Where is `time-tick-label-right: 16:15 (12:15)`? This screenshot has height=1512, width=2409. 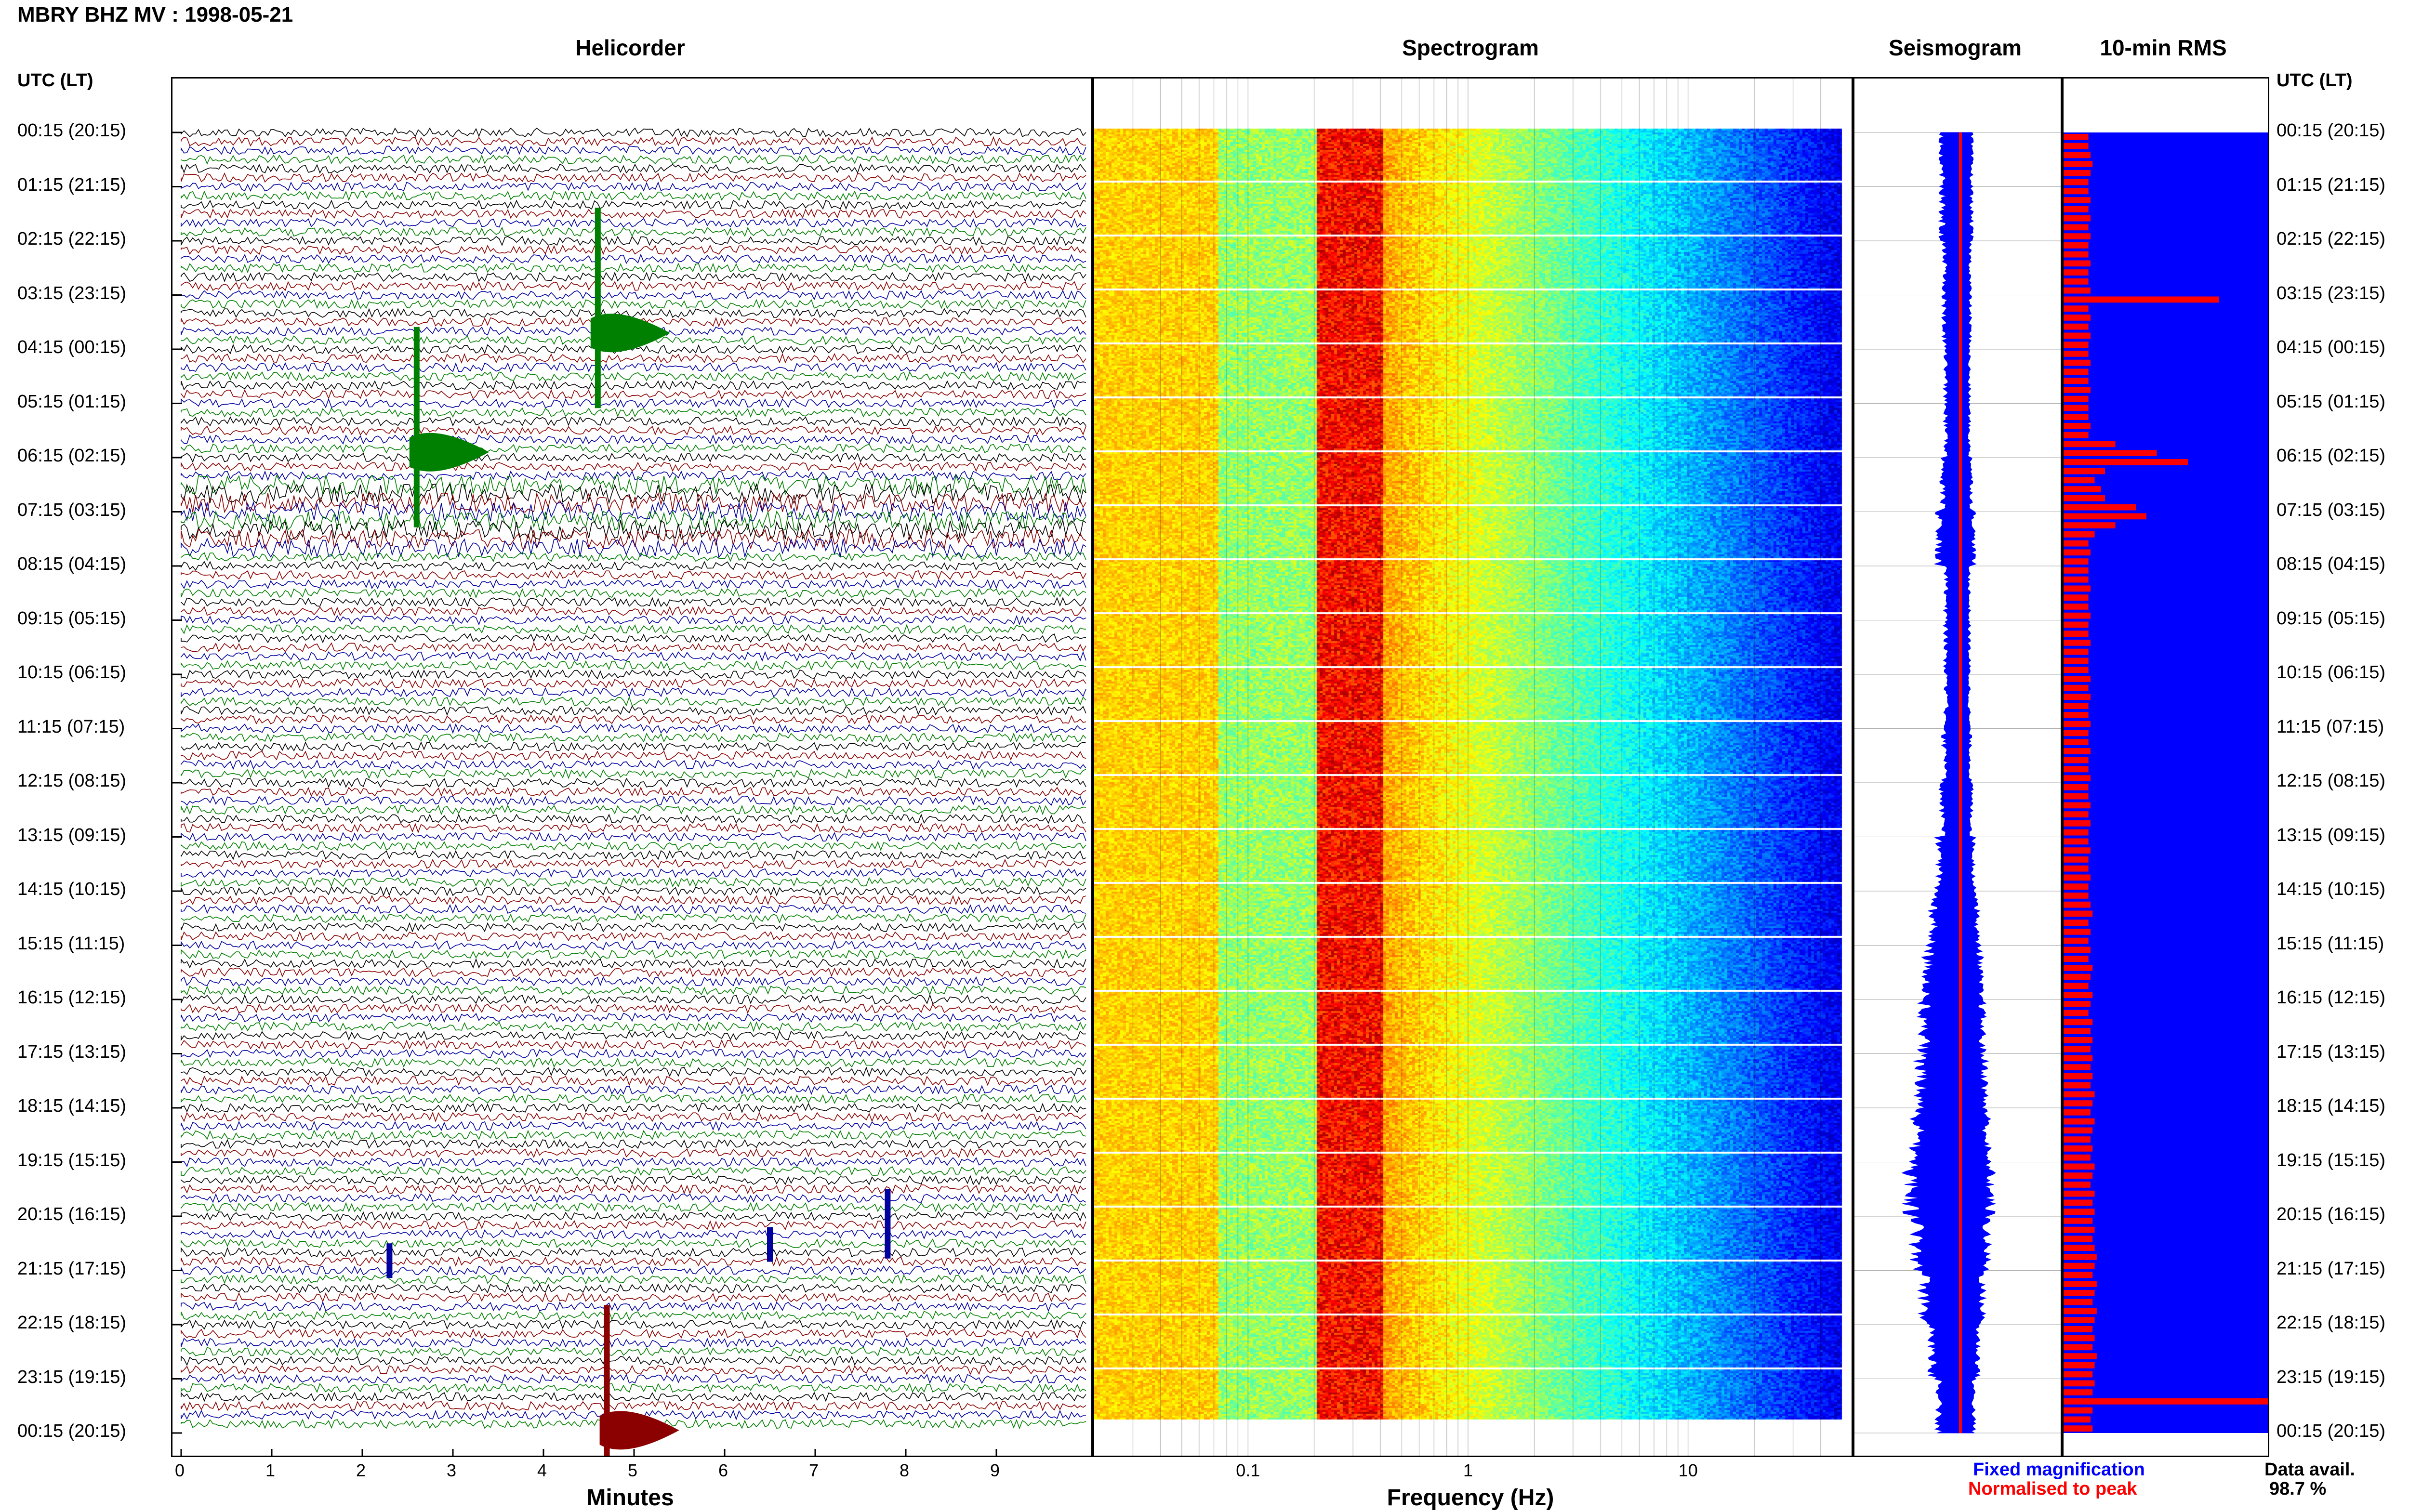 time-tick-label-right: 16:15 (12:15) is located at coordinates (2331, 997).